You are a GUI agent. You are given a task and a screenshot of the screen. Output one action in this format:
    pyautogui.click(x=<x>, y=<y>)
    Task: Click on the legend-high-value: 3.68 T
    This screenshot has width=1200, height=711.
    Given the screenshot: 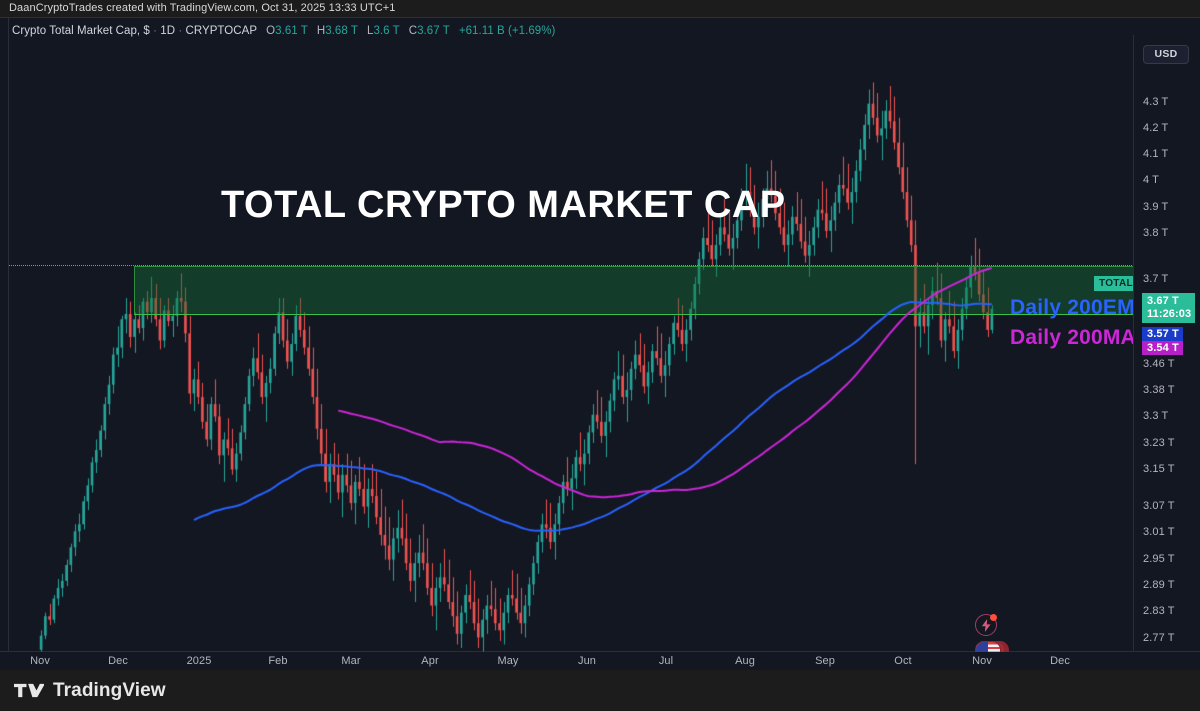 What is the action you would take?
    pyautogui.click(x=341, y=31)
    